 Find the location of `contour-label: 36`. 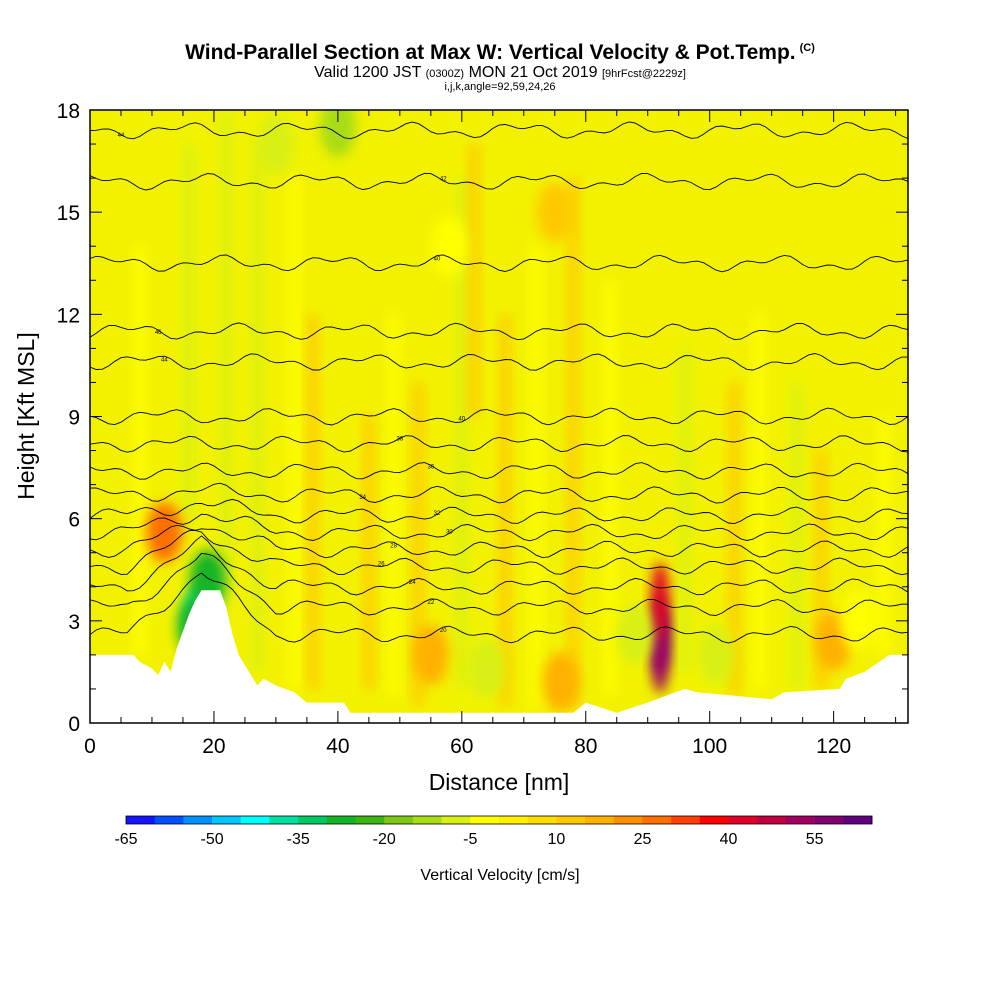

contour-label: 36 is located at coordinates (430, 468).